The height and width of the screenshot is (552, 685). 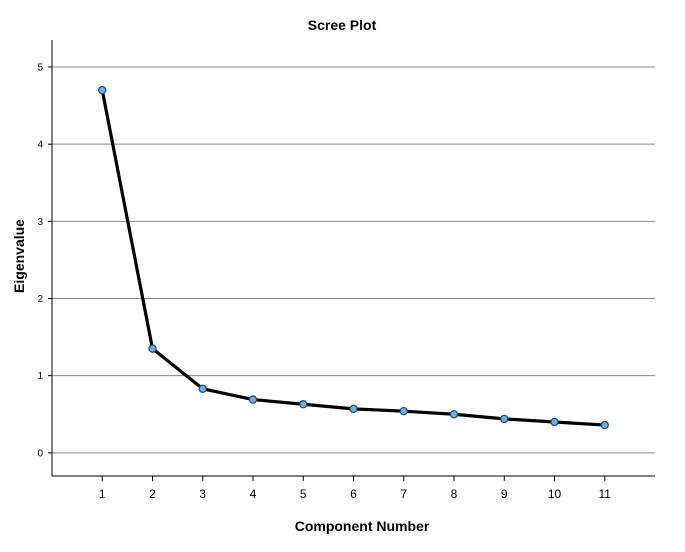 What do you see at coordinates (40, 222) in the screenshot?
I see `y-tick-label-3: 3` at bounding box center [40, 222].